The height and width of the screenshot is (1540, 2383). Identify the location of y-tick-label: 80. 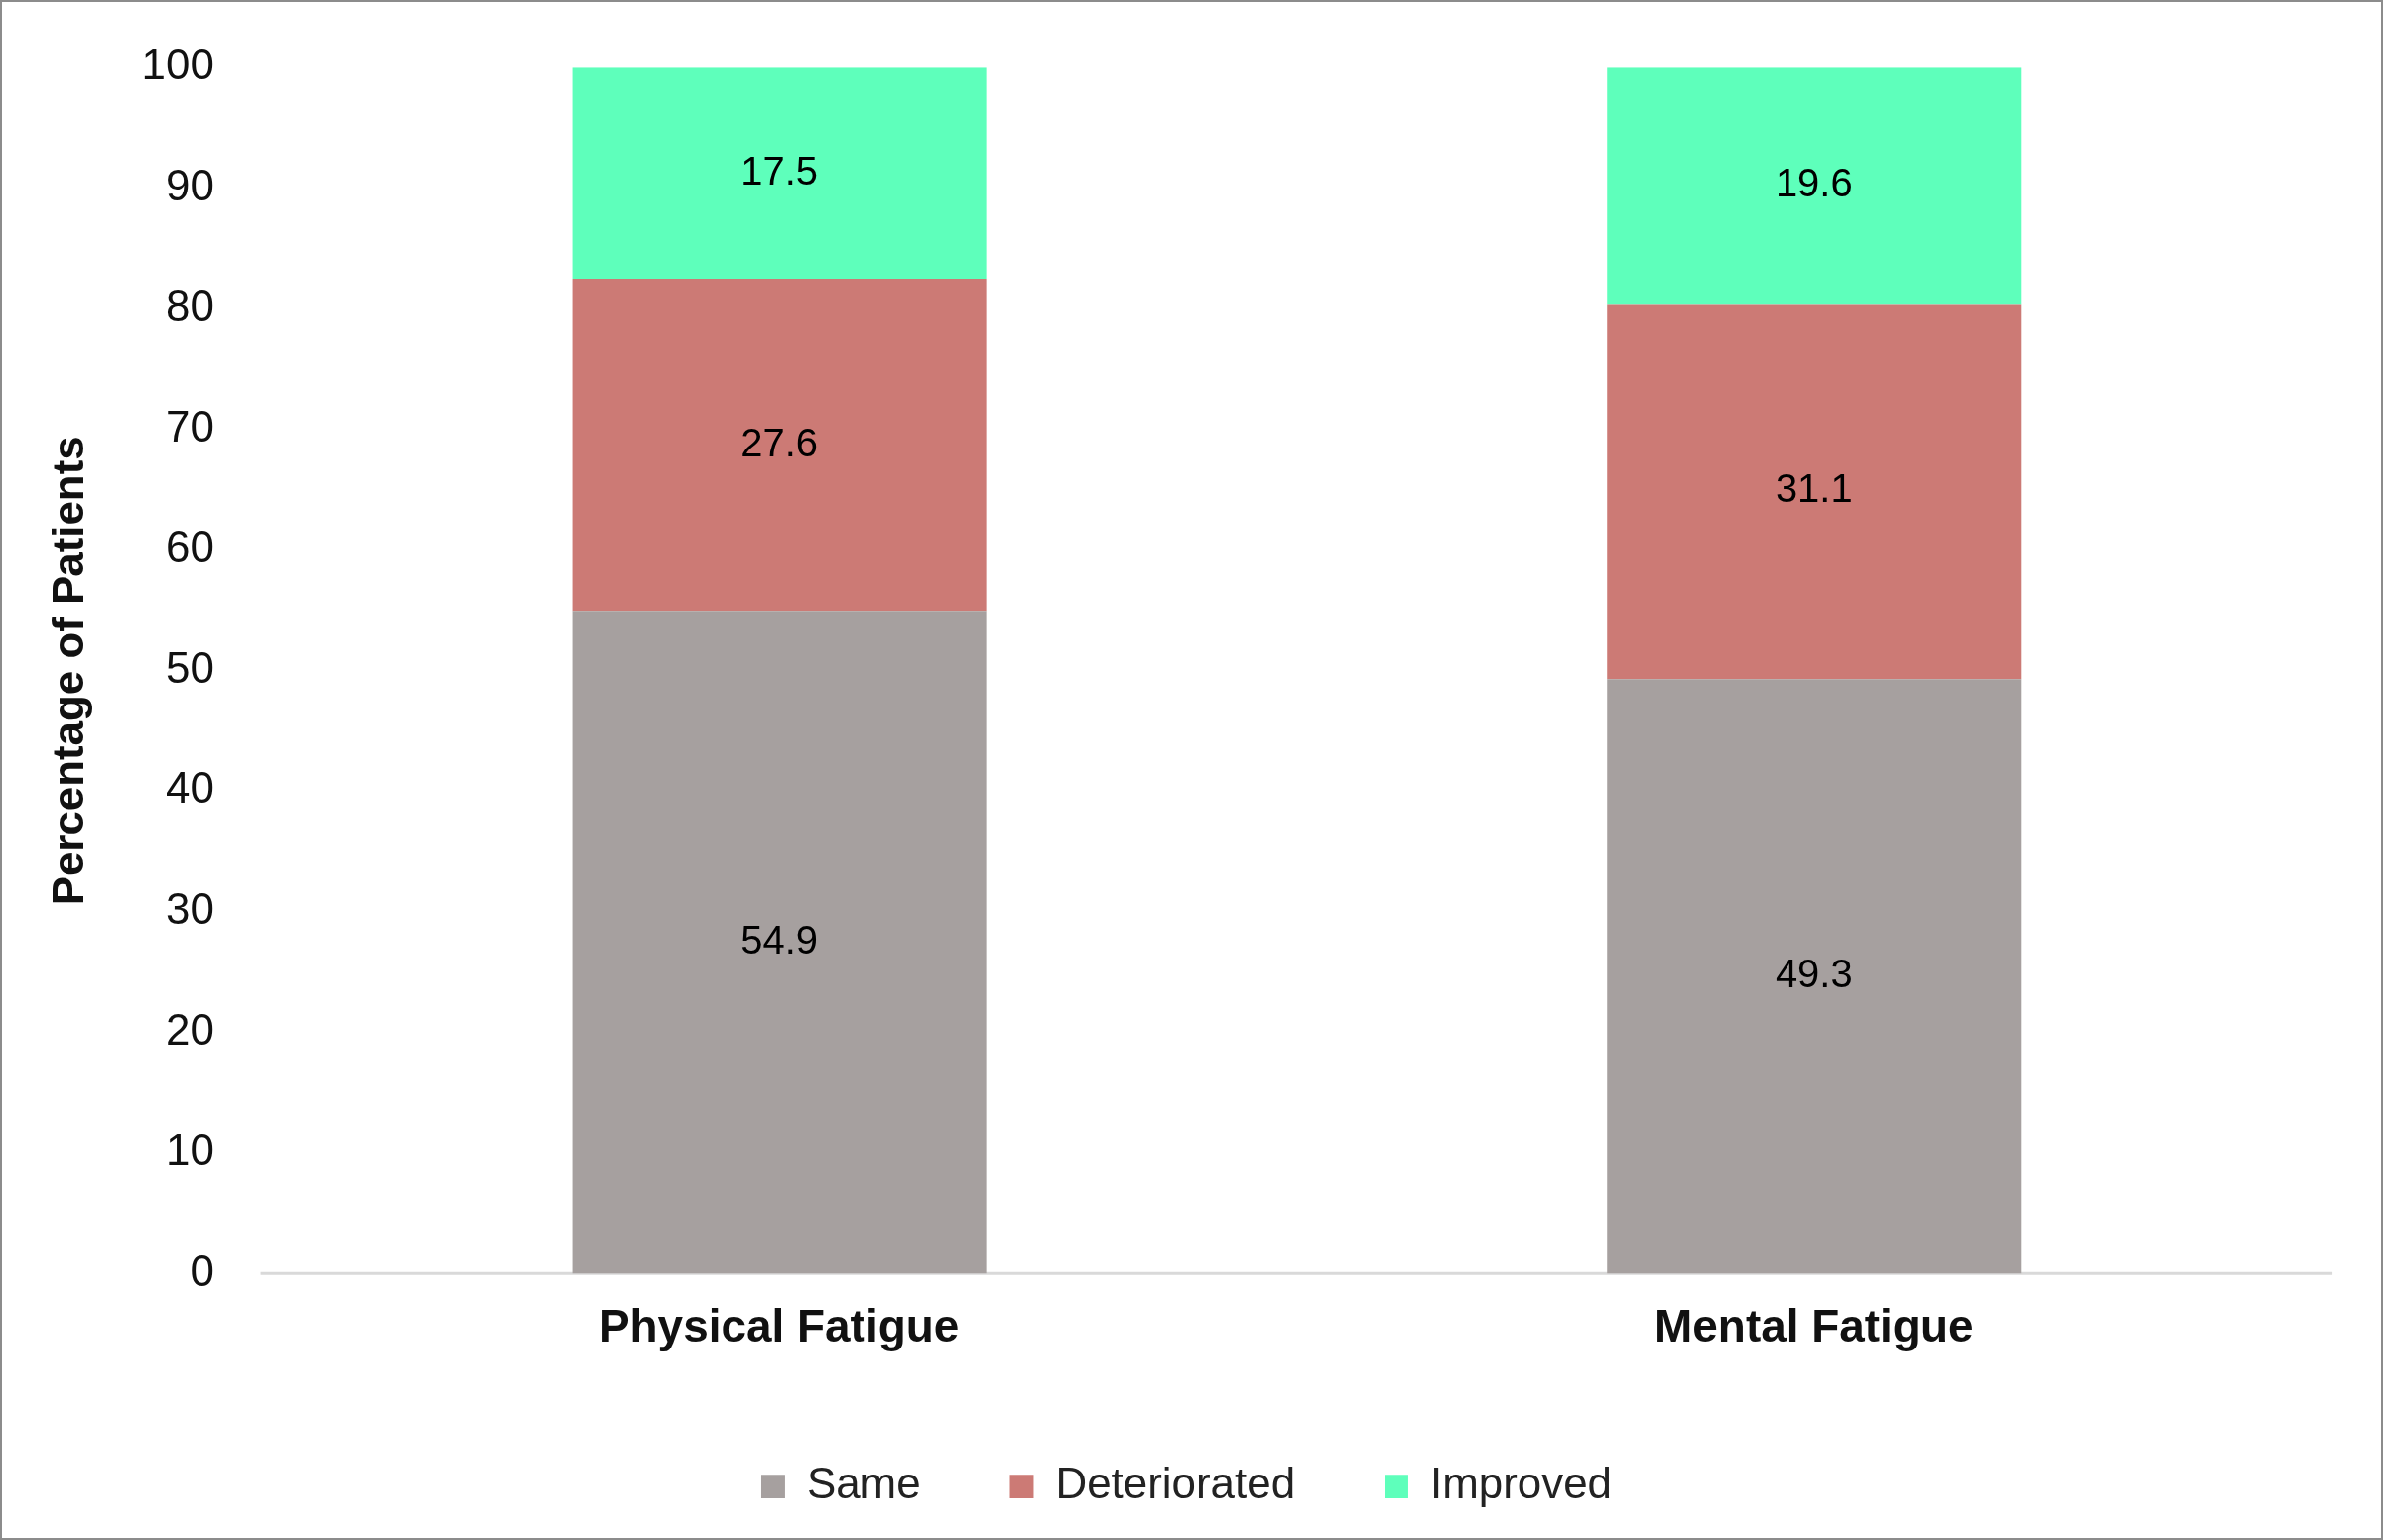
(190, 305).